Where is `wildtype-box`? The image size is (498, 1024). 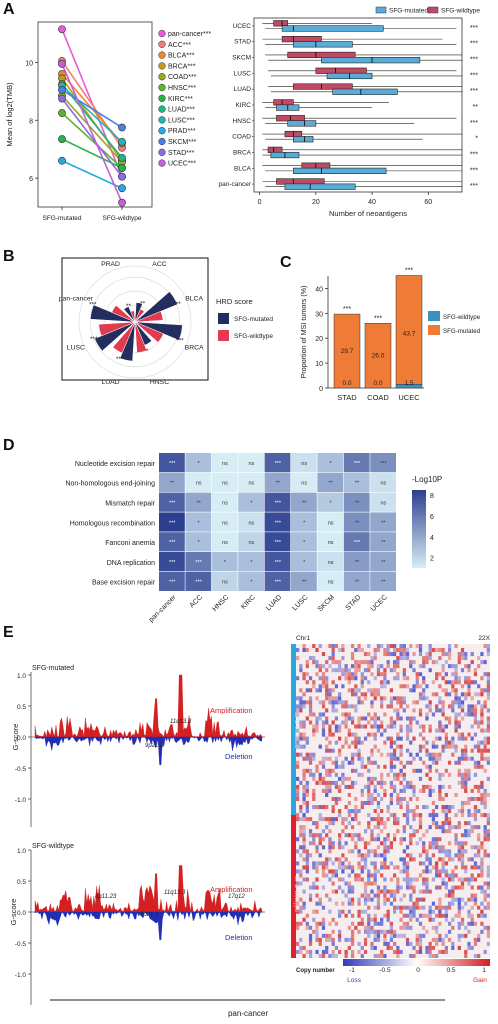
wildtype-box is located at coordinates (323, 86).